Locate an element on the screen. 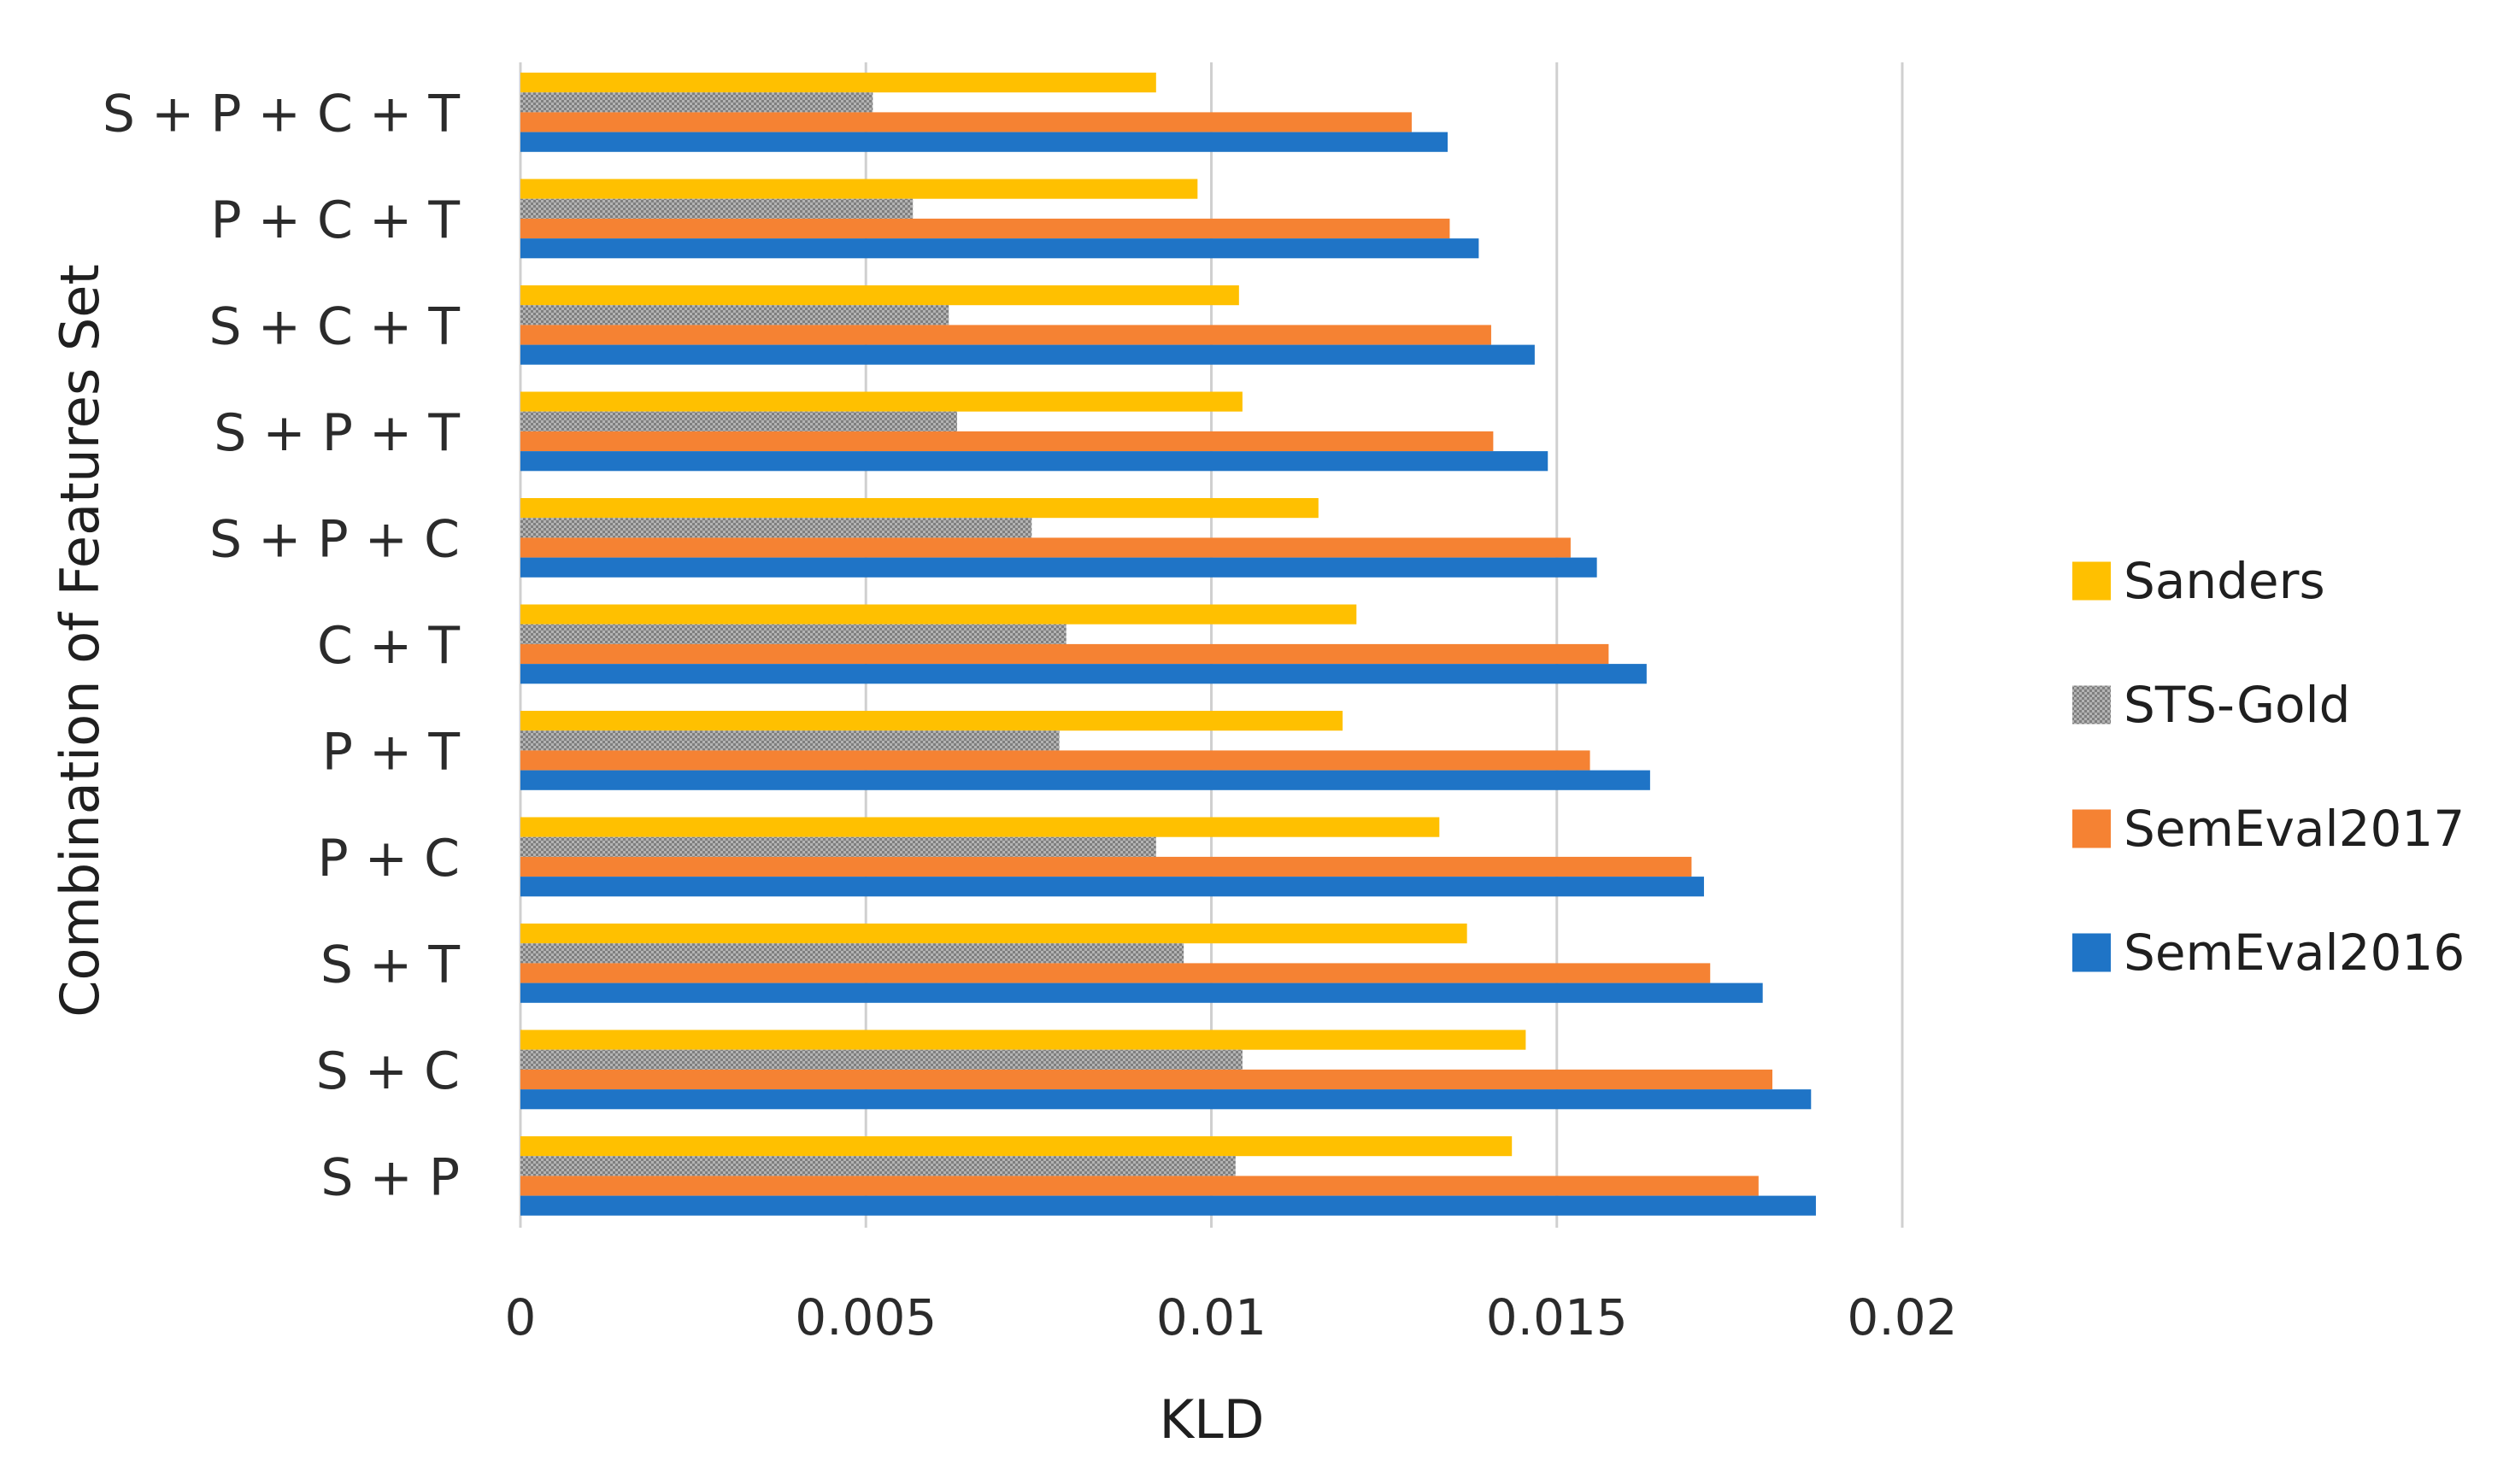 This screenshot has width=2515, height=1484. x-tick-label-1: 0.005 is located at coordinates (866, 1317).